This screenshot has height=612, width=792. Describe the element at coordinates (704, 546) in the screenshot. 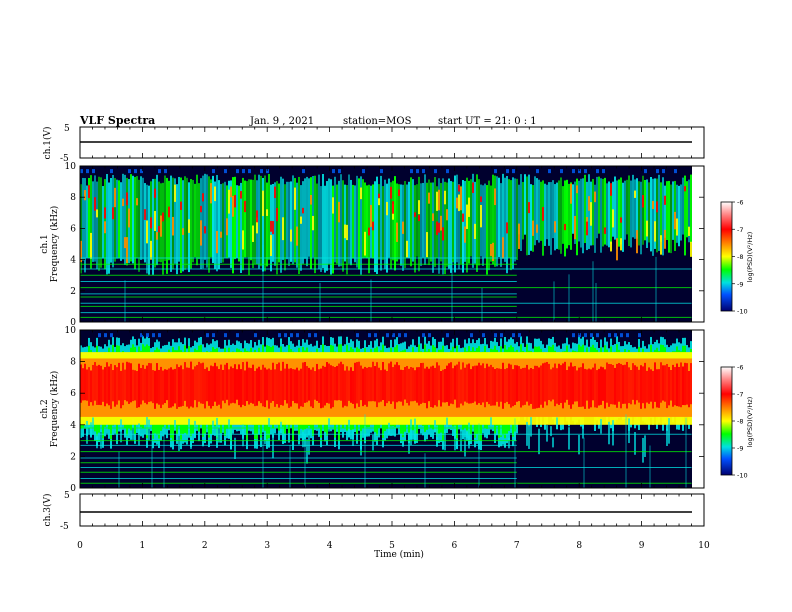

I see `x-tick-label: 10` at that location.